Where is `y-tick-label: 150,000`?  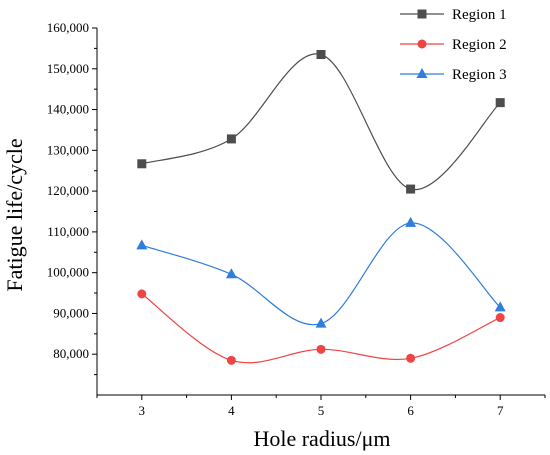
y-tick-label: 150,000 is located at coordinates (68, 68).